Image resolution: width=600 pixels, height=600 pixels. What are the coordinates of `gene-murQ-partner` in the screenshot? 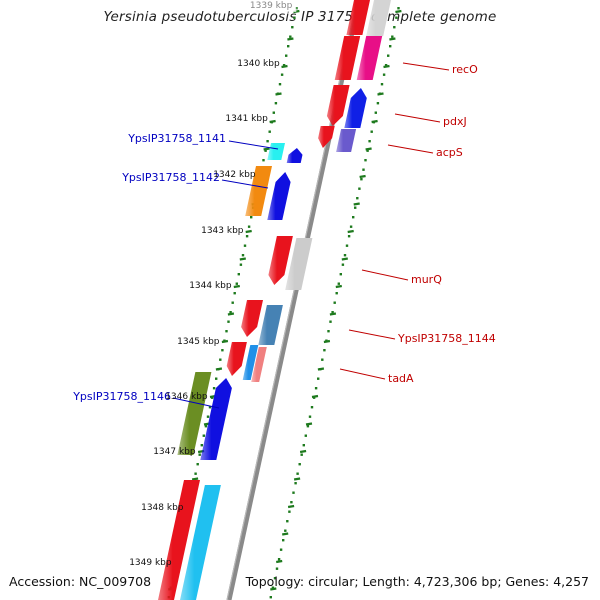 It's located at (280, 260).